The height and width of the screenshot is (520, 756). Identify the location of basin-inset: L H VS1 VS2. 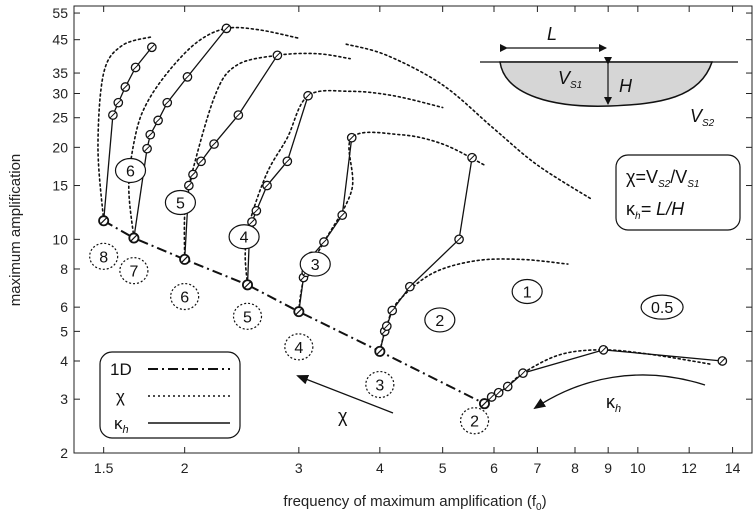
(609, 76).